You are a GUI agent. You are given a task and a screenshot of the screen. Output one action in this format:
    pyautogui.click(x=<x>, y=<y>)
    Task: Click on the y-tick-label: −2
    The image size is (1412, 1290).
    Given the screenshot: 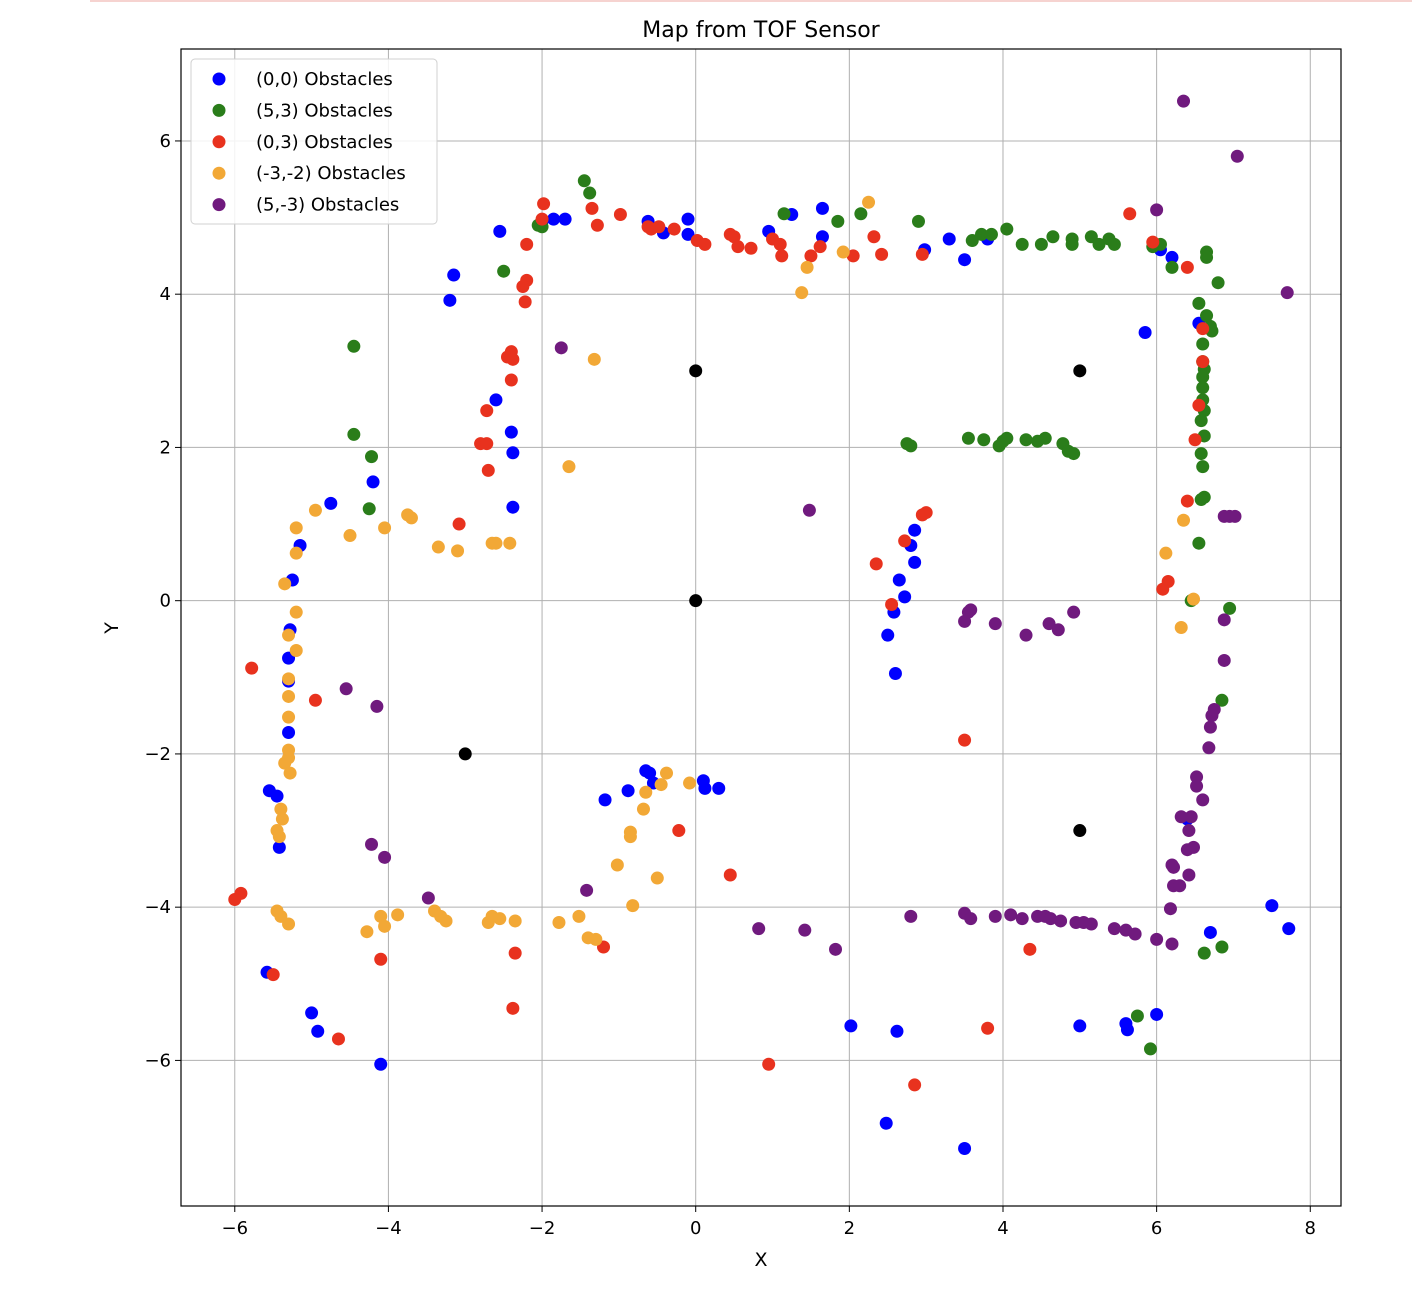 What is the action you would take?
    pyautogui.click(x=157, y=754)
    